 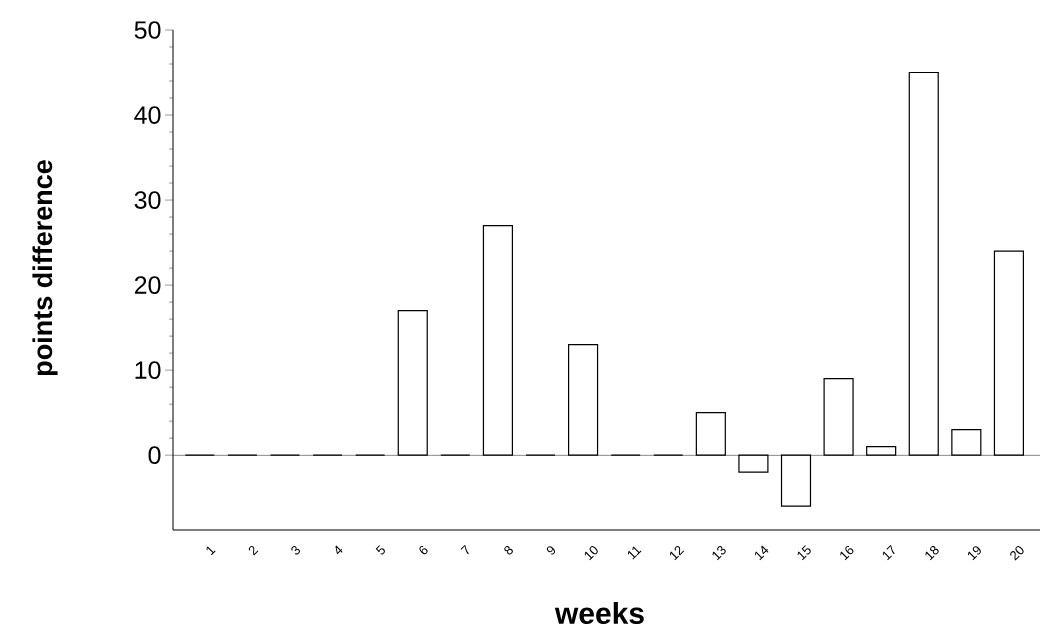 I want to click on x-tick-label: 3, so click(x=295, y=550).